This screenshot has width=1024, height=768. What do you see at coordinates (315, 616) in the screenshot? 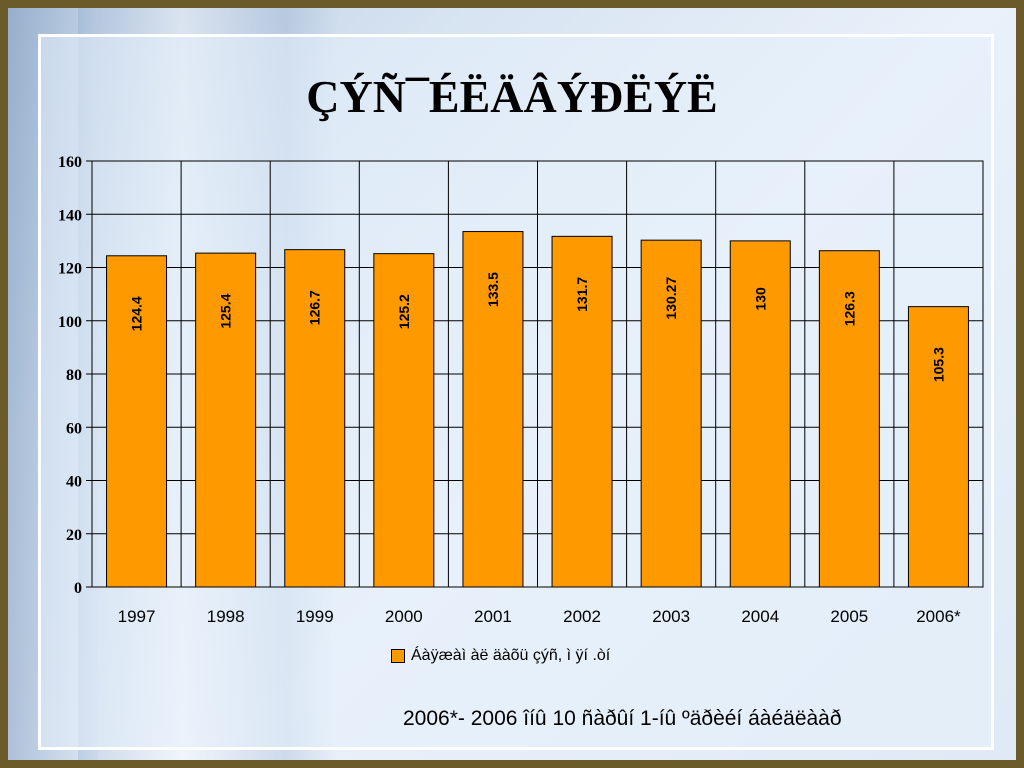
I see `x-tick-label-1999: 1999` at bounding box center [315, 616].